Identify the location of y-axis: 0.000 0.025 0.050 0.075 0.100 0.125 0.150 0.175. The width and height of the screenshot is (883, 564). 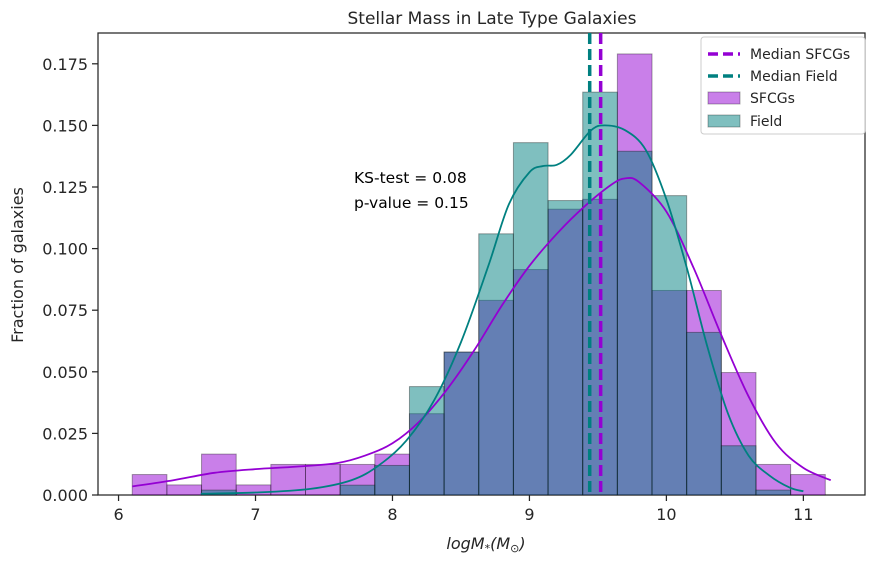
(70, 280).